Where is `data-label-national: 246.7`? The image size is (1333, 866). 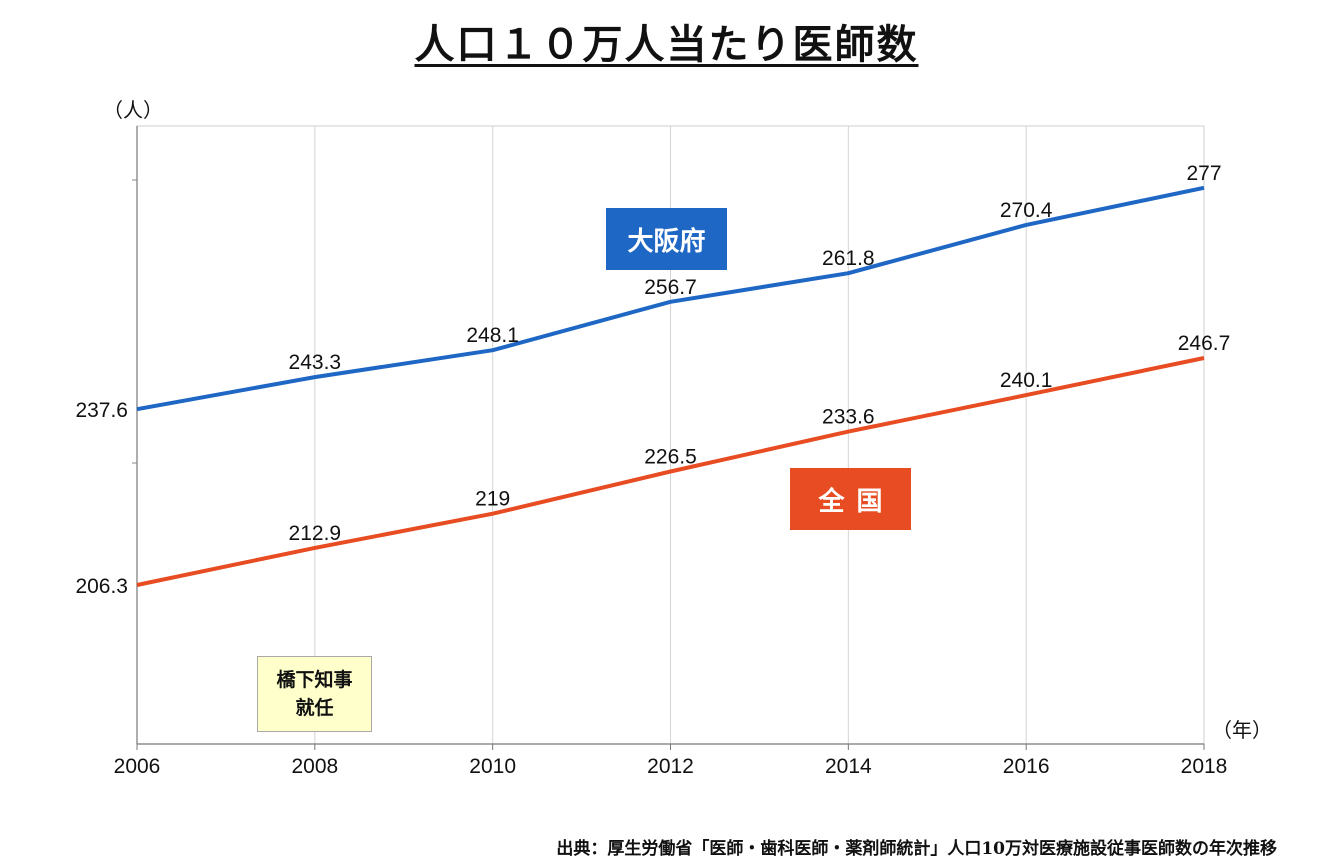
data-label-national: 246.7 is located at coordinates (1204, 343).